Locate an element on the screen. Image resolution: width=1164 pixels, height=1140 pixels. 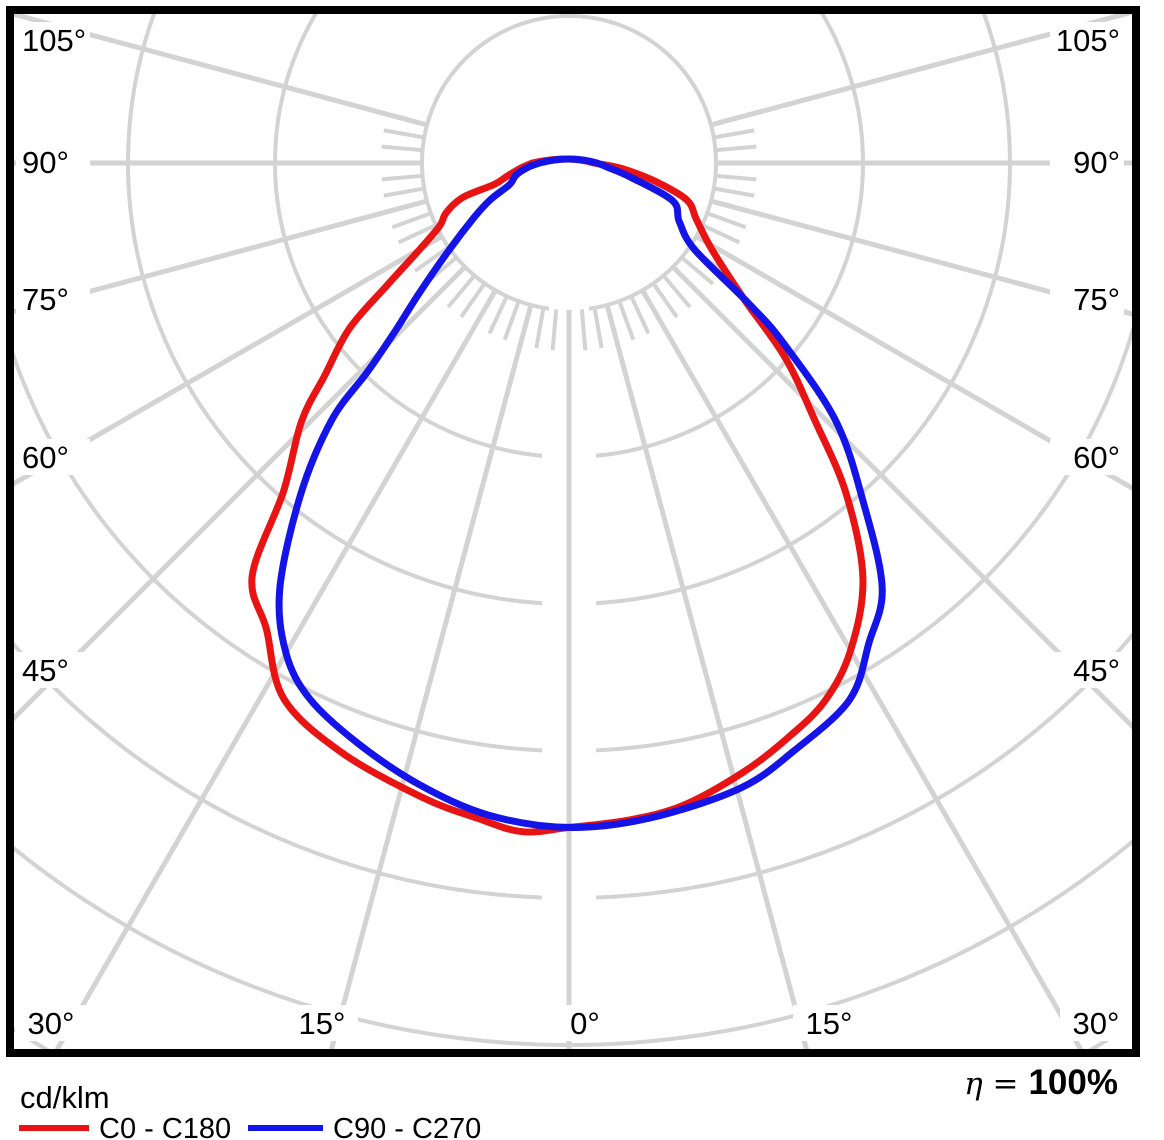
legend-label-c90-c270: C90 - C270 is located at coordinates (407, 1126).